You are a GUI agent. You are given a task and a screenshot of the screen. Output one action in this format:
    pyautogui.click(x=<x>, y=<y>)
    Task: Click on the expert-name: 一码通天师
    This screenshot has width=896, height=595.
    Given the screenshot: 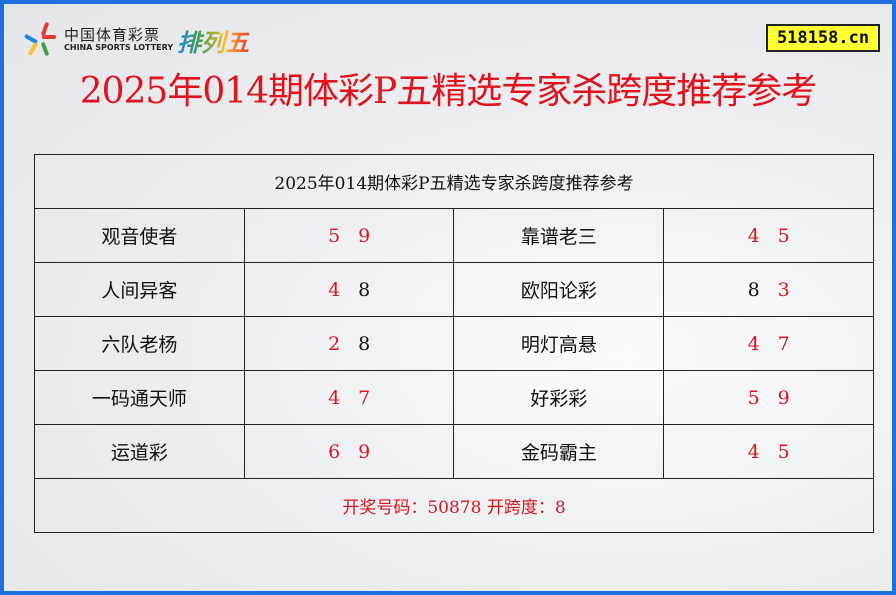 What is the action you would take?
    pyautogui.click(x=139, y=397)
    